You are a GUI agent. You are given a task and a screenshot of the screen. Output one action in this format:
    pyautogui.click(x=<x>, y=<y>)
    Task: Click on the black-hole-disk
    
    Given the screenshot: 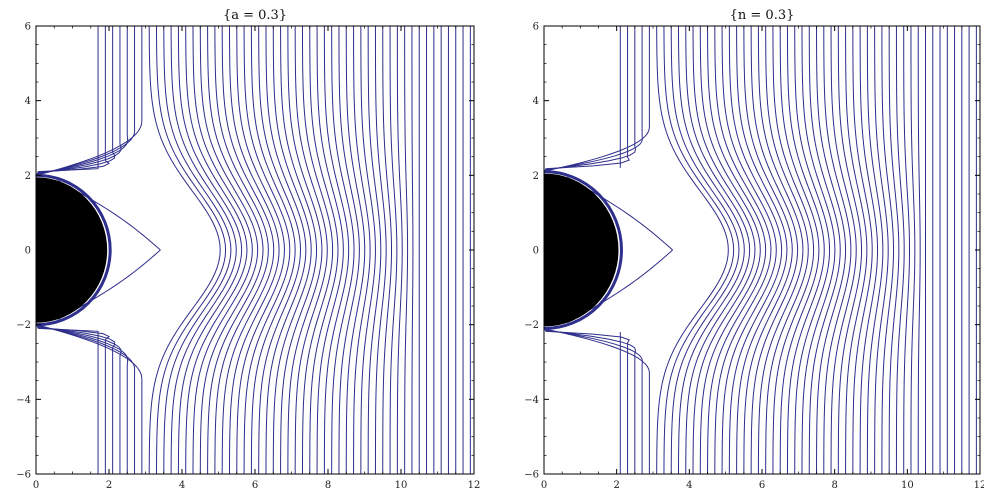 What is the action you would take?
    pyautogui.click(x=72, y=250)
    